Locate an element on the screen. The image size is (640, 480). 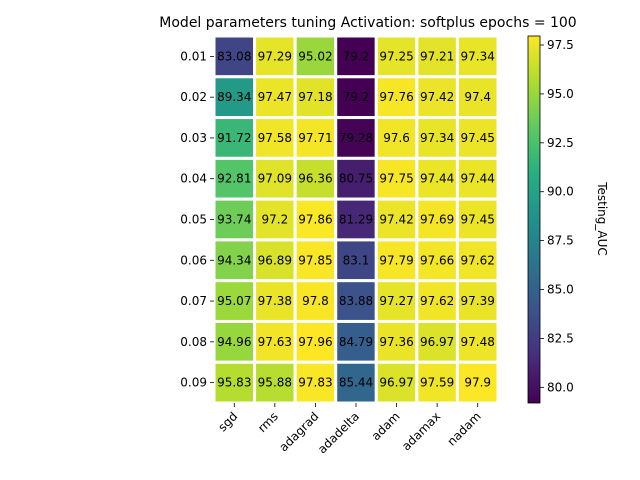
cell-value-label: 97.96 is located at coordinates (315, 342).